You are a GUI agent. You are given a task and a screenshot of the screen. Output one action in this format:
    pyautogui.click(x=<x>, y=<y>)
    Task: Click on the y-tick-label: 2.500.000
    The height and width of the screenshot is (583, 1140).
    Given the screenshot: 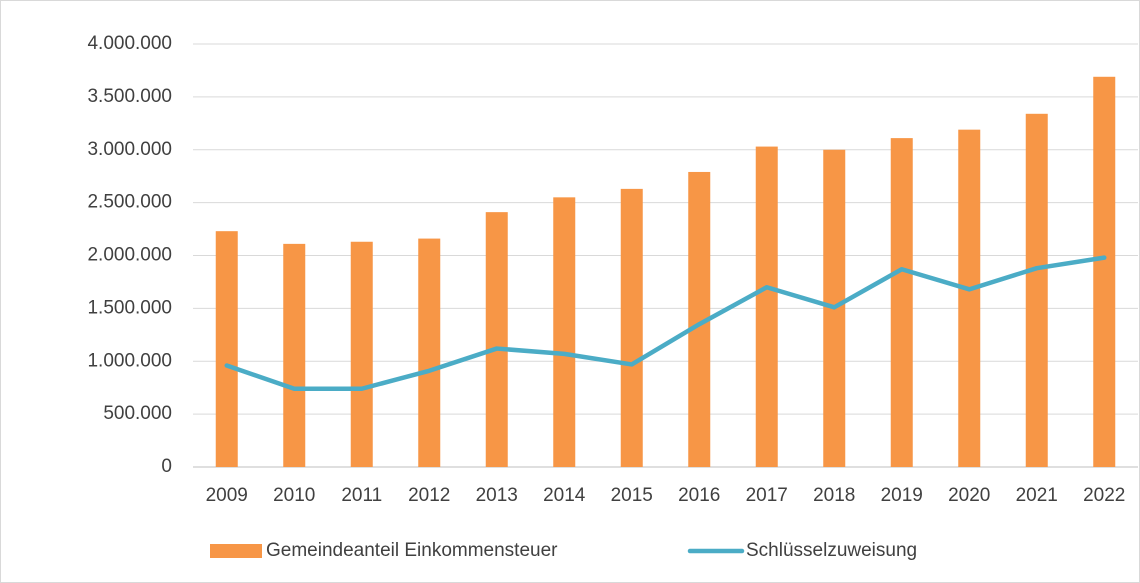 What is the action you would take?
    pyautogui.click(x=129, y=202)
    